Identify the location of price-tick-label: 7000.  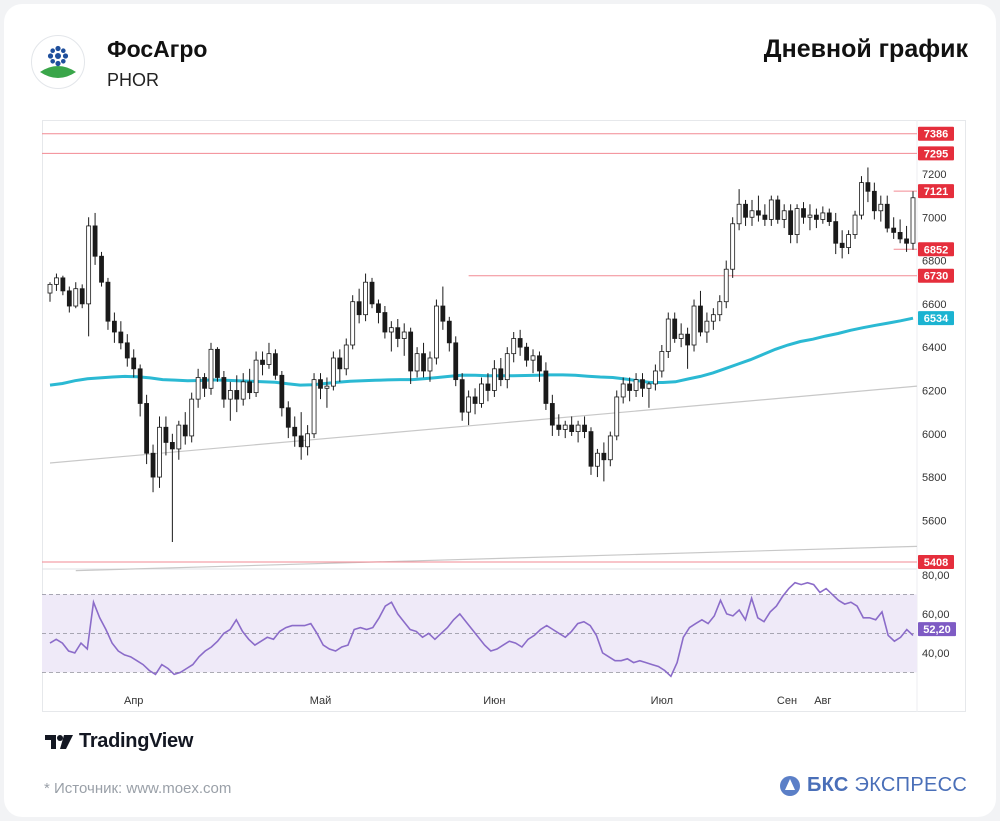
(934, 218).